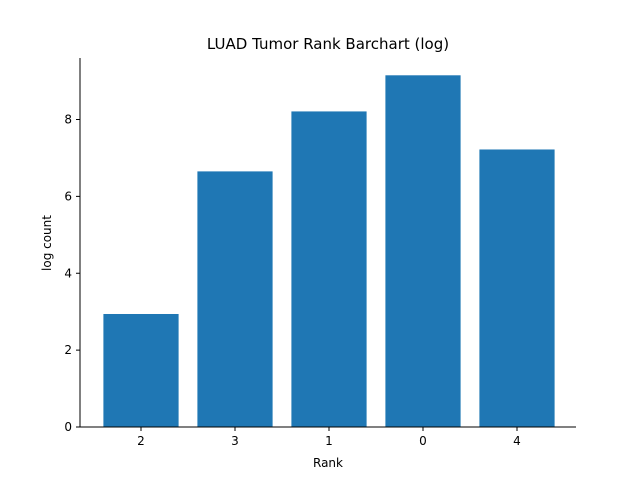 Image resolution: width=640 pixels, height=480 pixels. I want to click on x-tick-label: 4, so click(517, 441).